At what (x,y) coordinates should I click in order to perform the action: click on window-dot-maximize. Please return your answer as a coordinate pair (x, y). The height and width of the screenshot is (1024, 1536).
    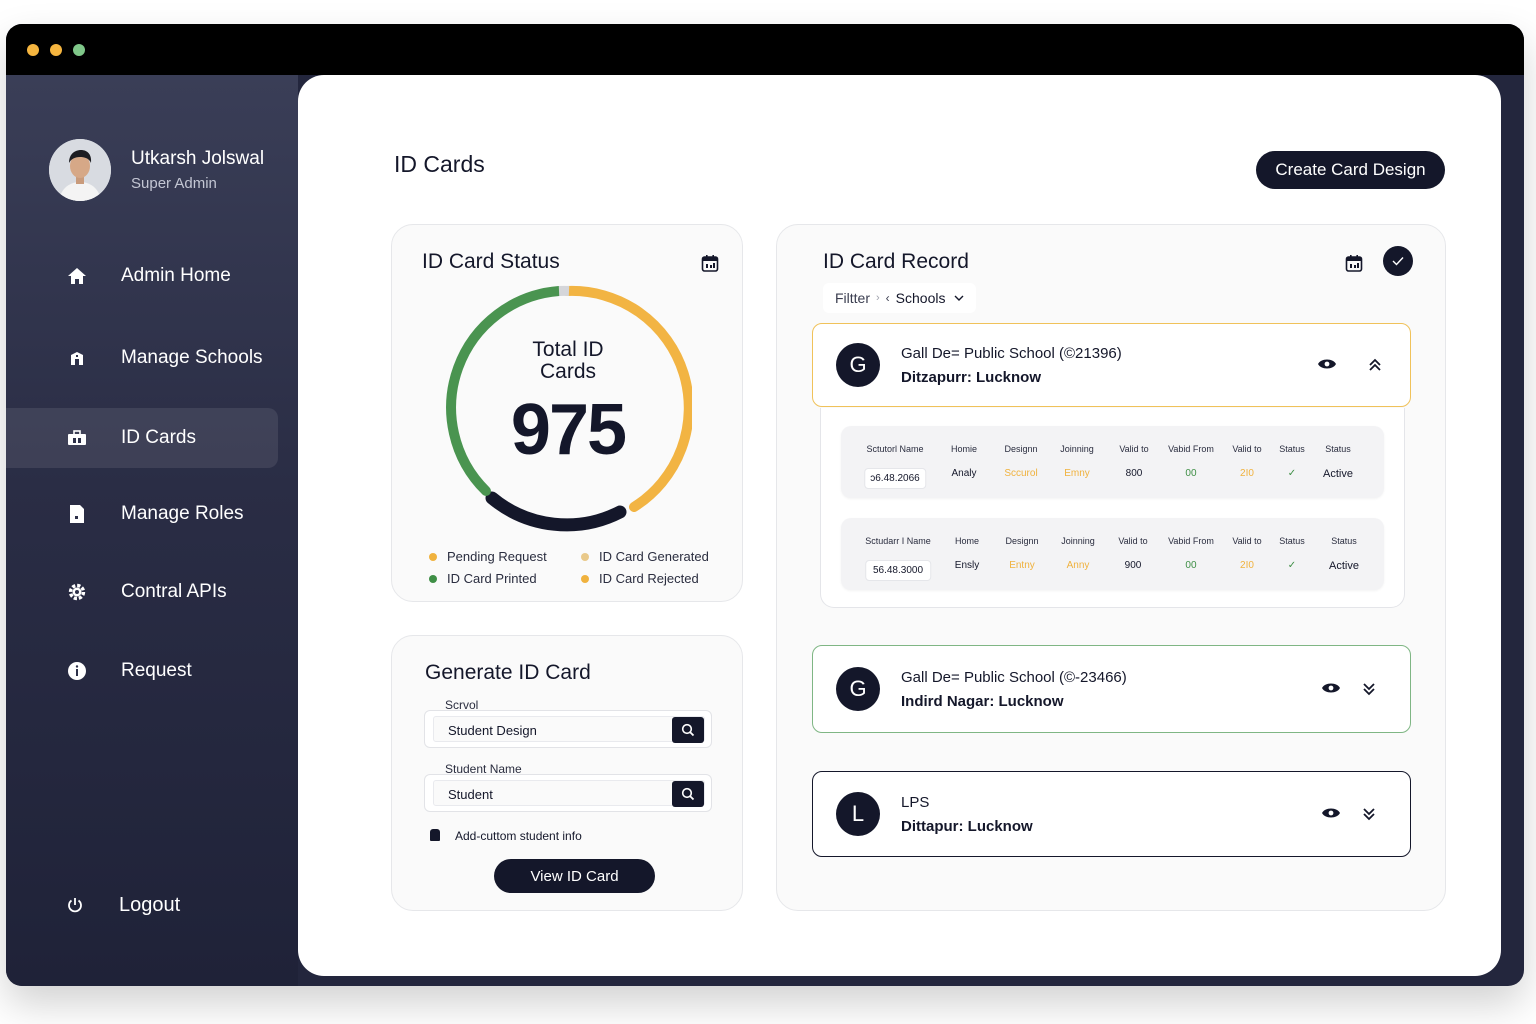
    Looking at the image, I should click on (79, 50).